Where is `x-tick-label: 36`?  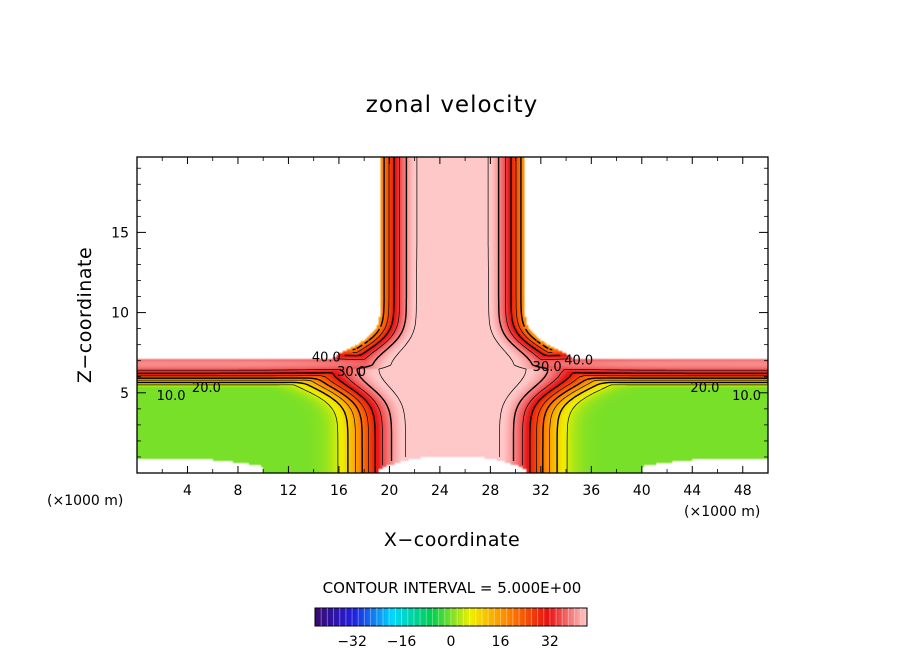
x-tick-label: 36 is located at coordinates (591, 491).